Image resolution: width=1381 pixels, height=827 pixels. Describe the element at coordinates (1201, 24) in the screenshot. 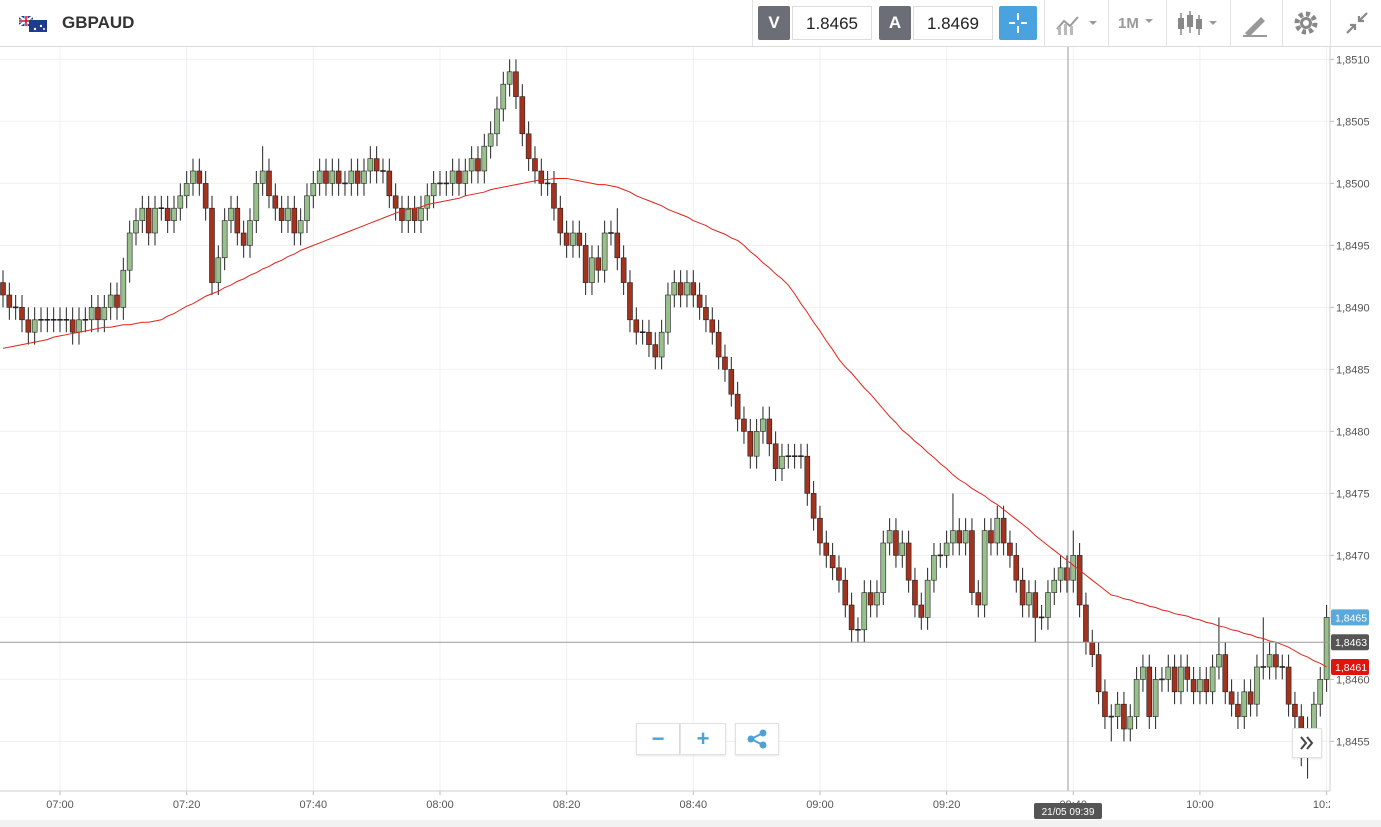

I see `candle-style-button` at that location.